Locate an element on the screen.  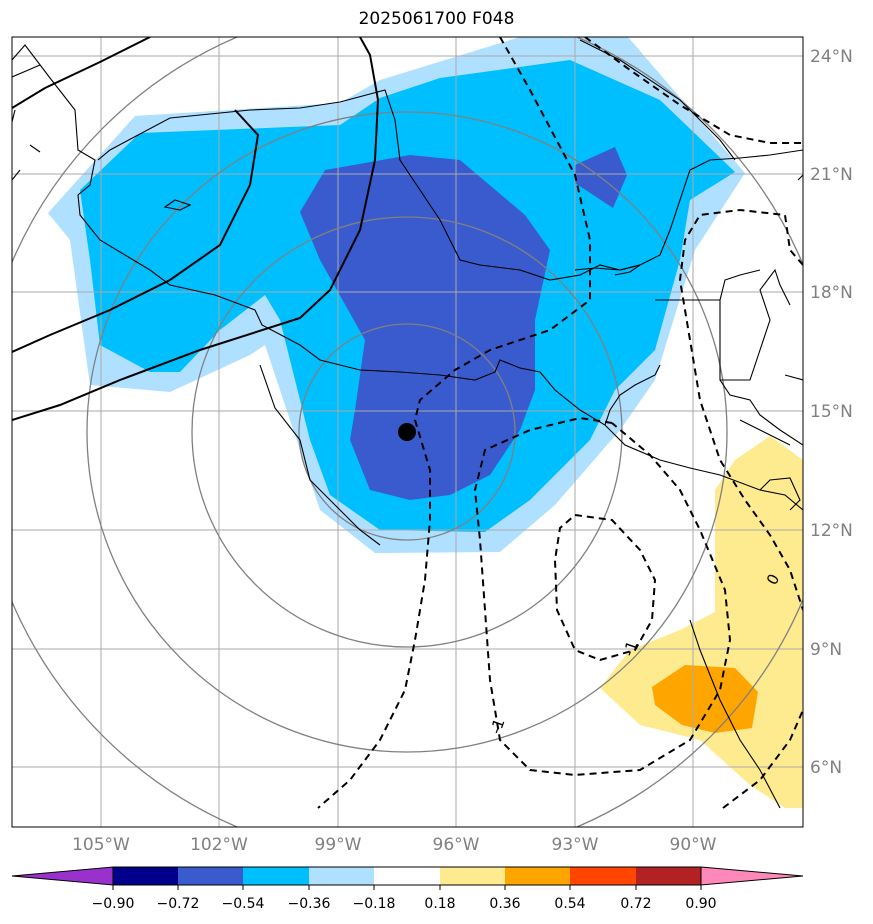
colorbar-tick-label: 0.36 is located at coordinates (504, 904).